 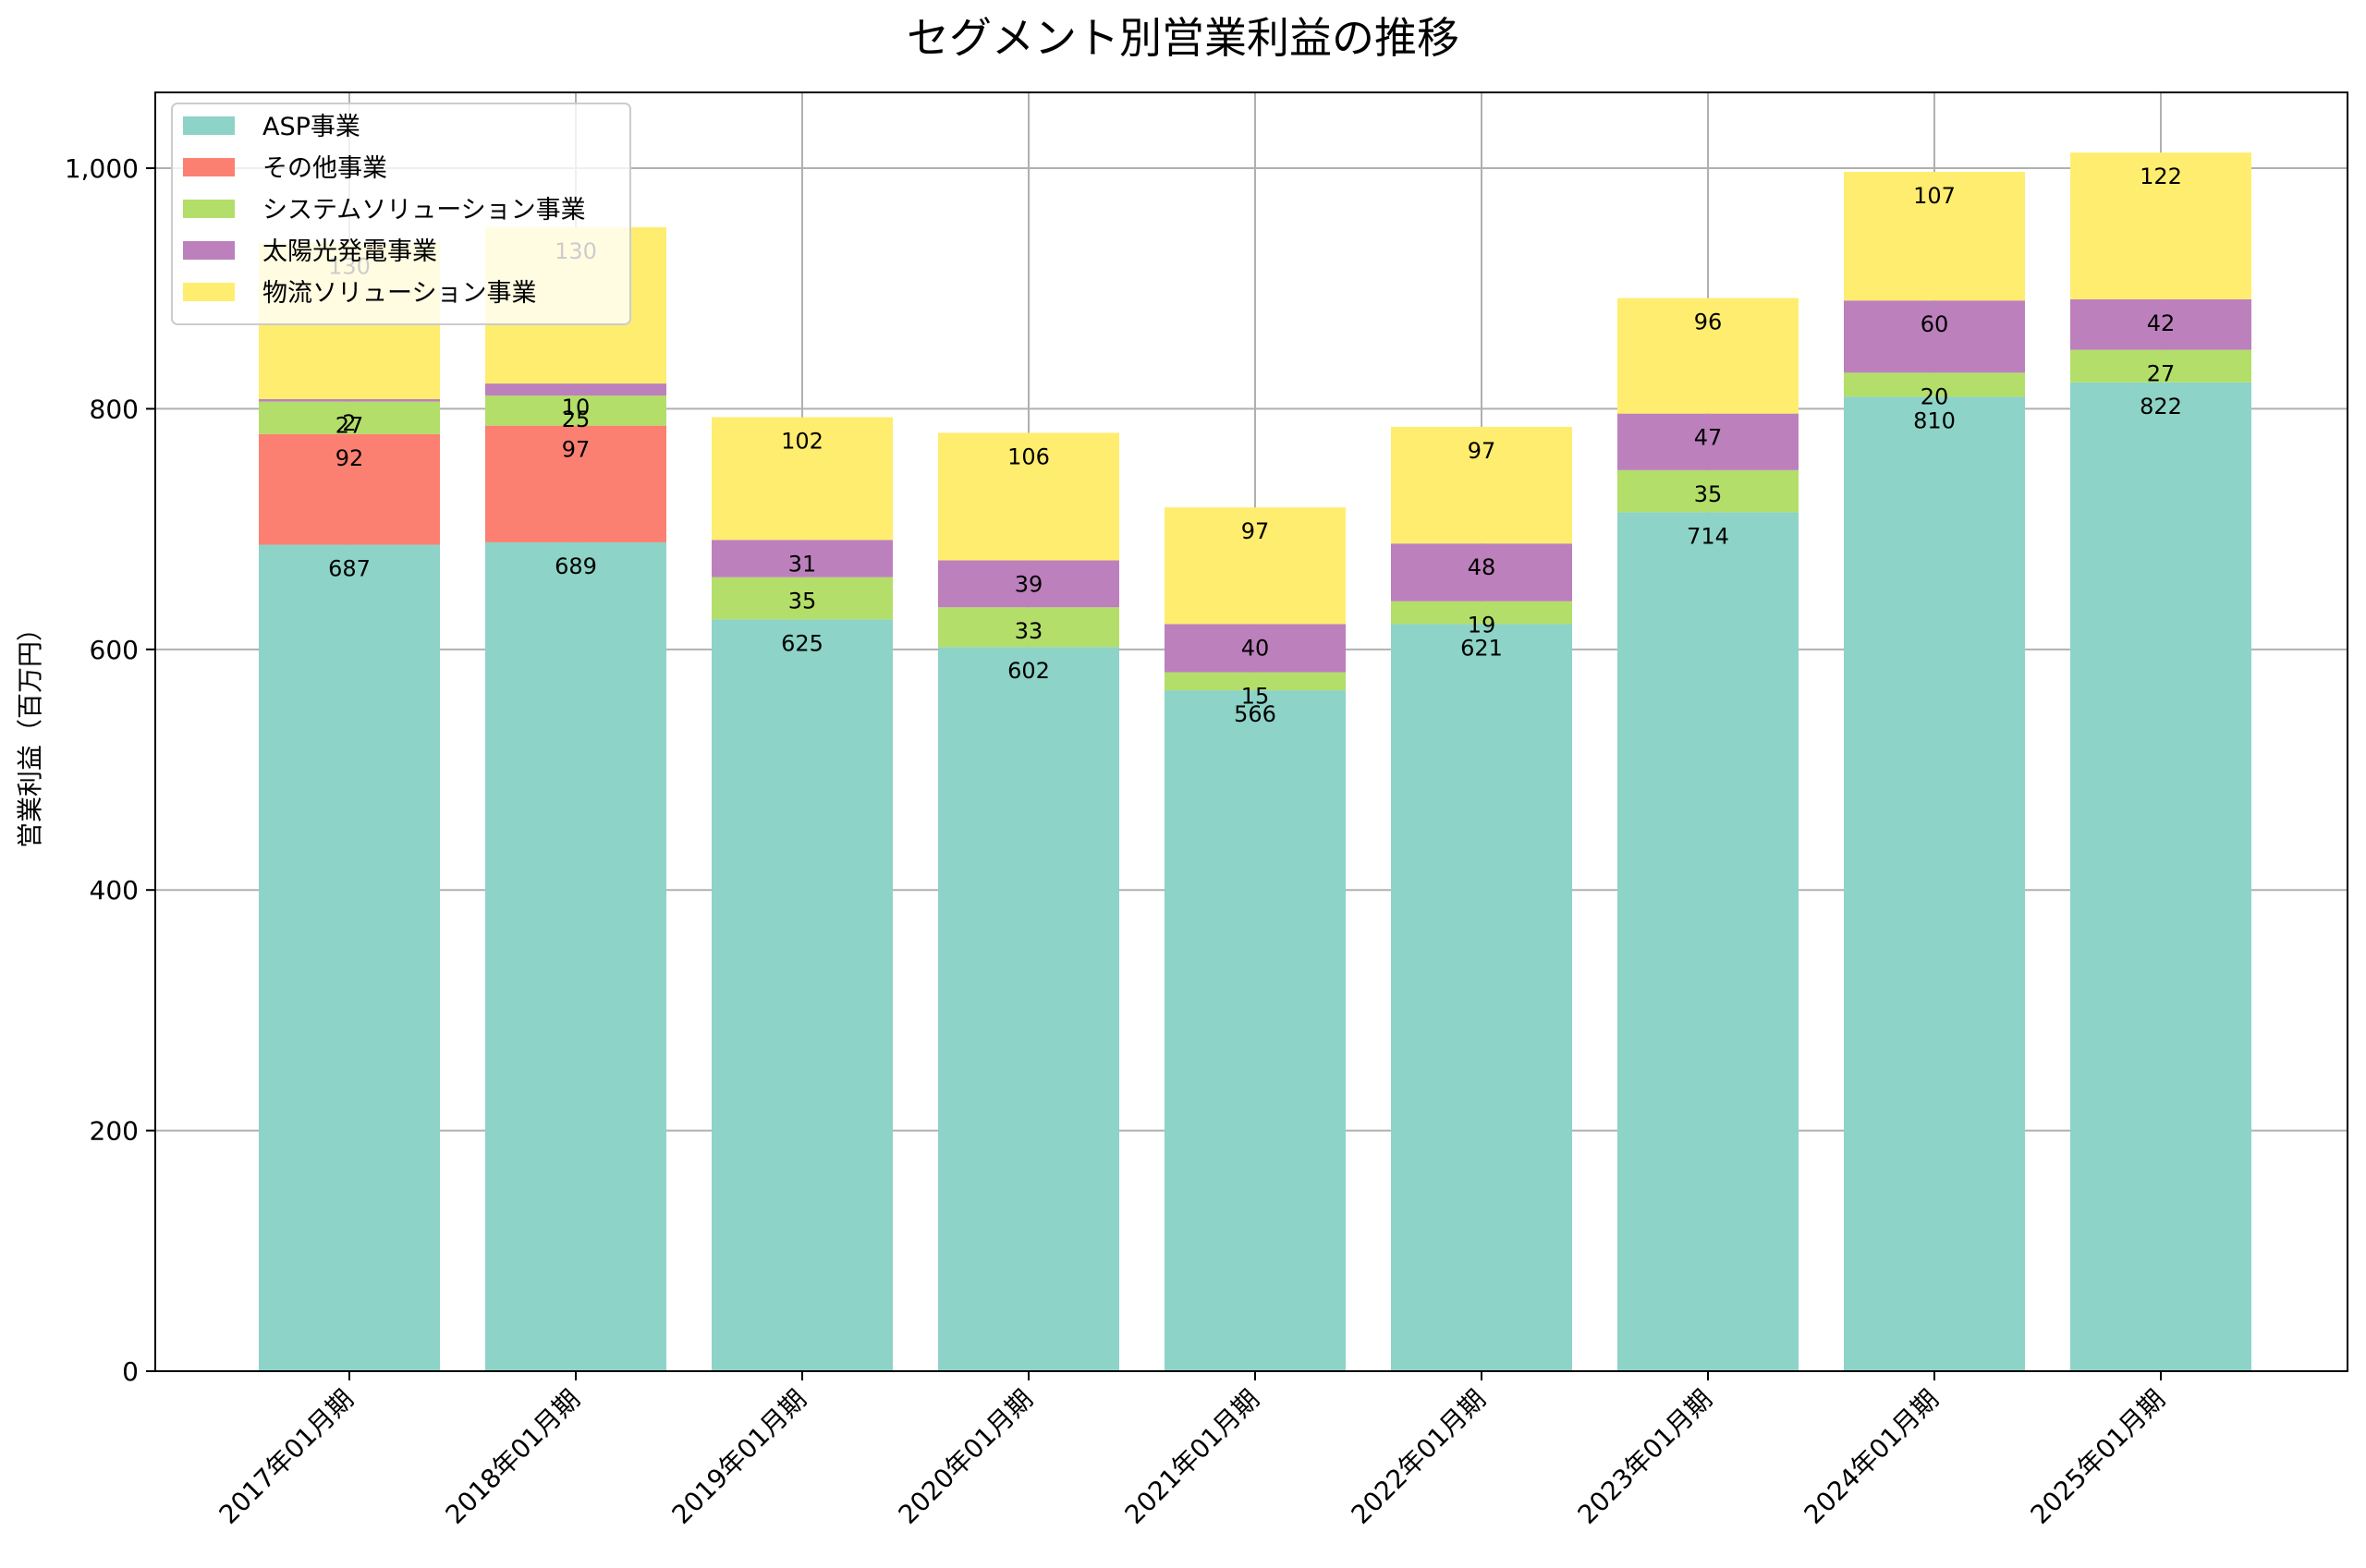 What do you see at coordinates (513, 1457) in the screenshot?
I see `x-tick-label: 2018年01月期` at bounding box center [513, 1457].